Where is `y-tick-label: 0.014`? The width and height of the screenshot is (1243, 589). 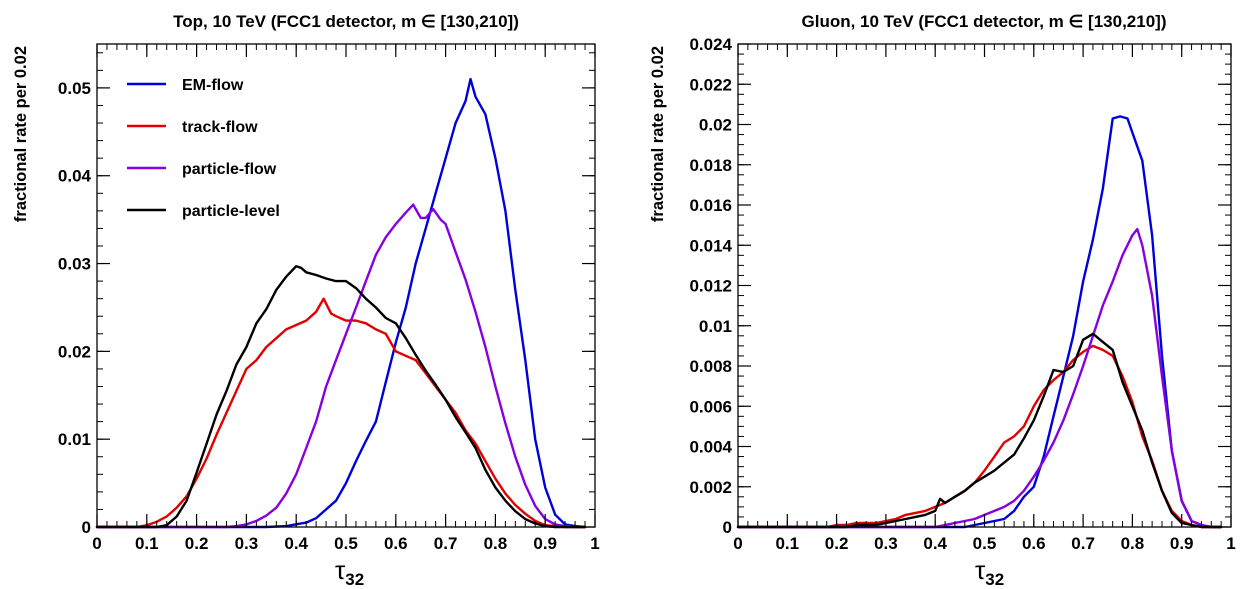 y-tick-label: 0.014 is located at coordinates (710, 245).